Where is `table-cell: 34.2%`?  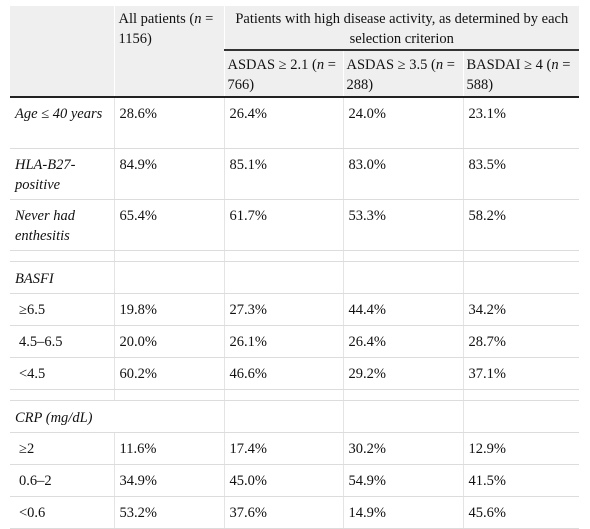 table-cell: 34.2% is located at coordinates (521, 309).